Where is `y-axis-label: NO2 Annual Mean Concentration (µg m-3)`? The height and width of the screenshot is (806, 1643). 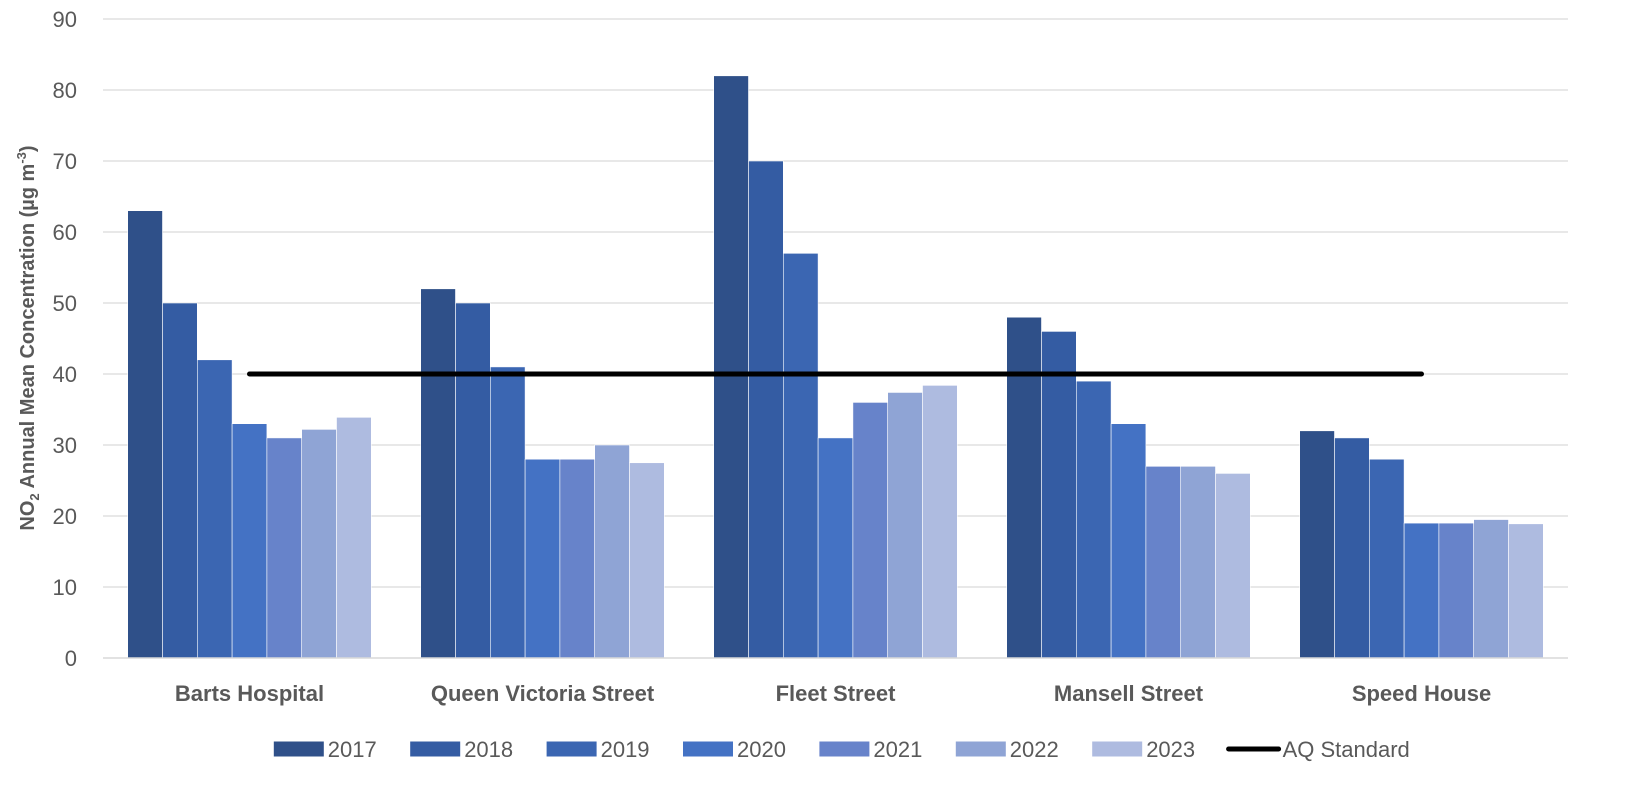 y-axis-label: NO2 Annual Mean Concentration (µg m-3) is located at coordinates (28, 337).